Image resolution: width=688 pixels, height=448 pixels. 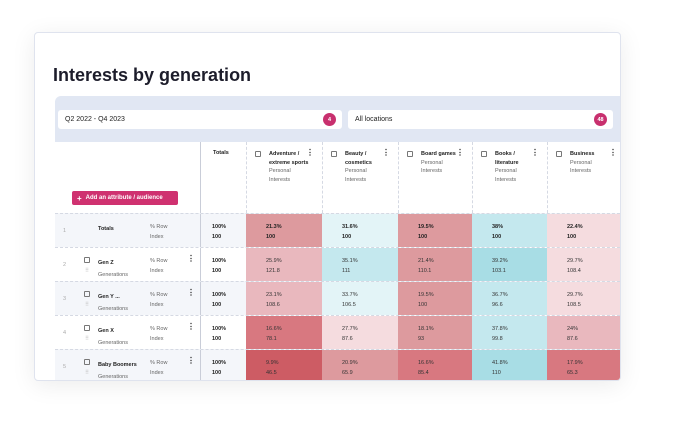 I want to click on index-value: 85.4, so click(x=423, y=373).